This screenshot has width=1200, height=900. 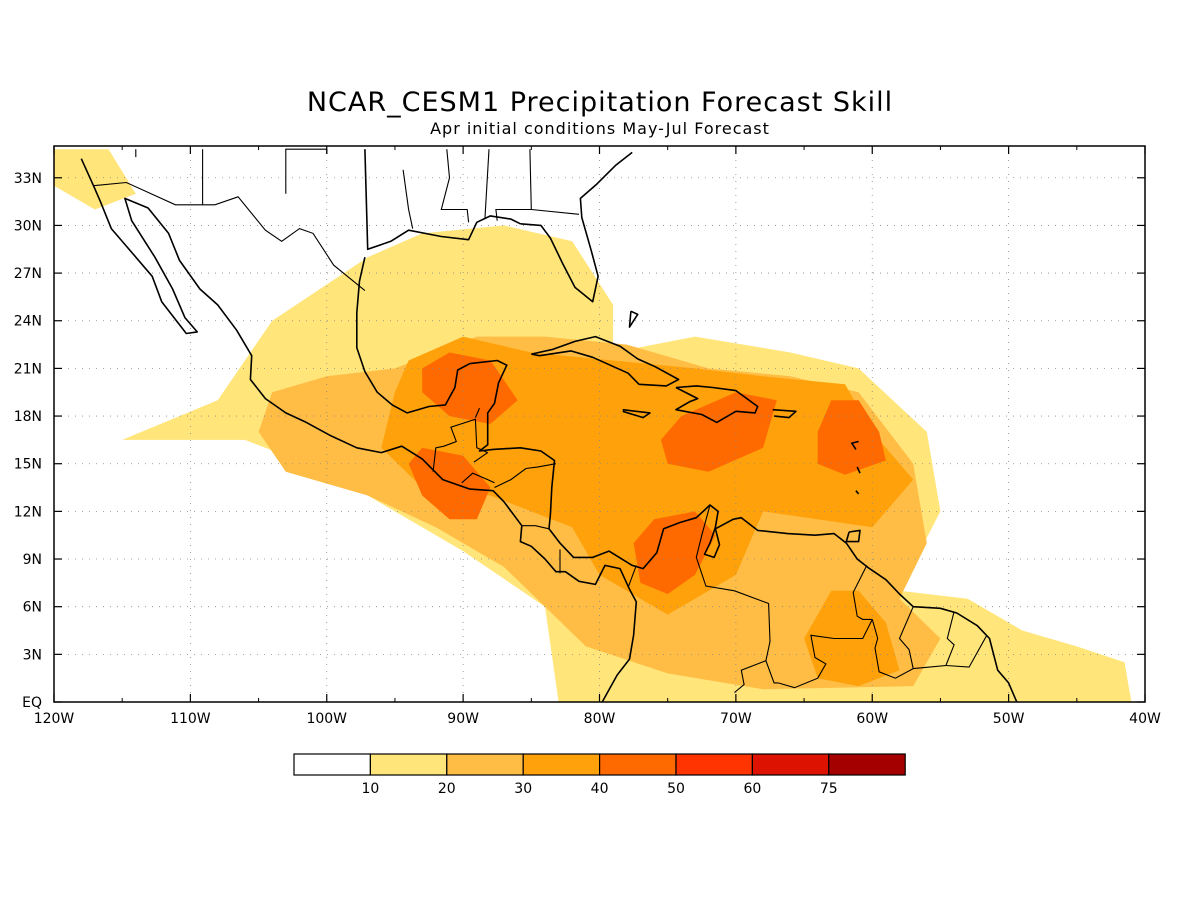 What do you see at coordinates (28, 417) in the screenshot?
I see `lat-tick-label: 18N` at bounding box center [28, 417].